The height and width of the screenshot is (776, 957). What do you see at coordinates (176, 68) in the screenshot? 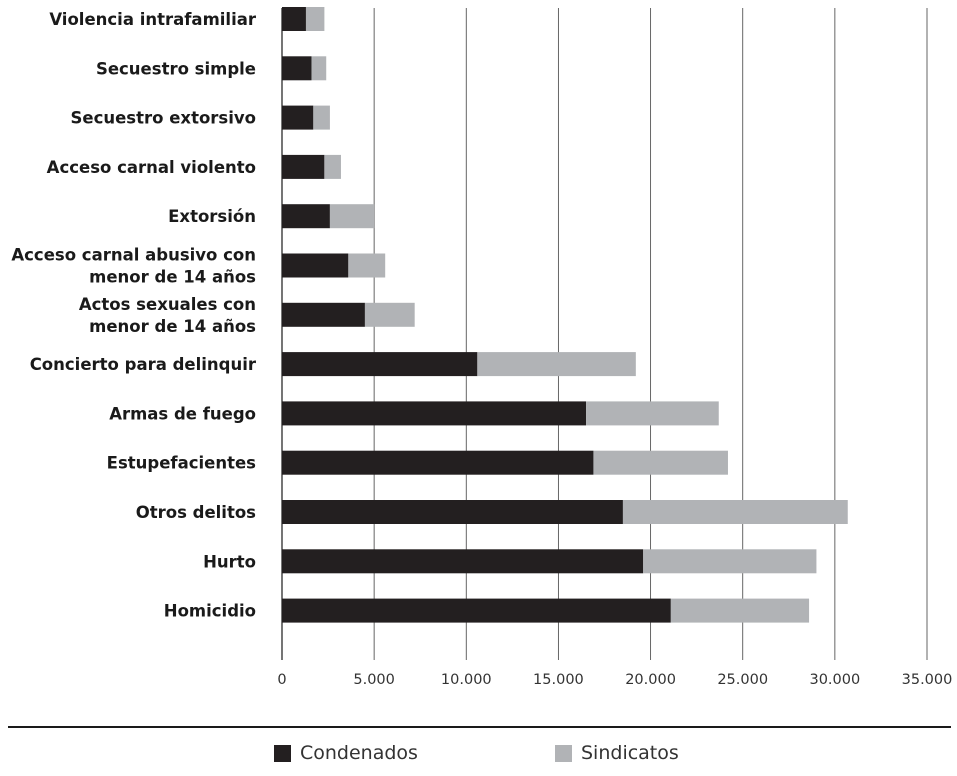
I see `category-label: Secuestro simple` at bounding box center [176, 68].